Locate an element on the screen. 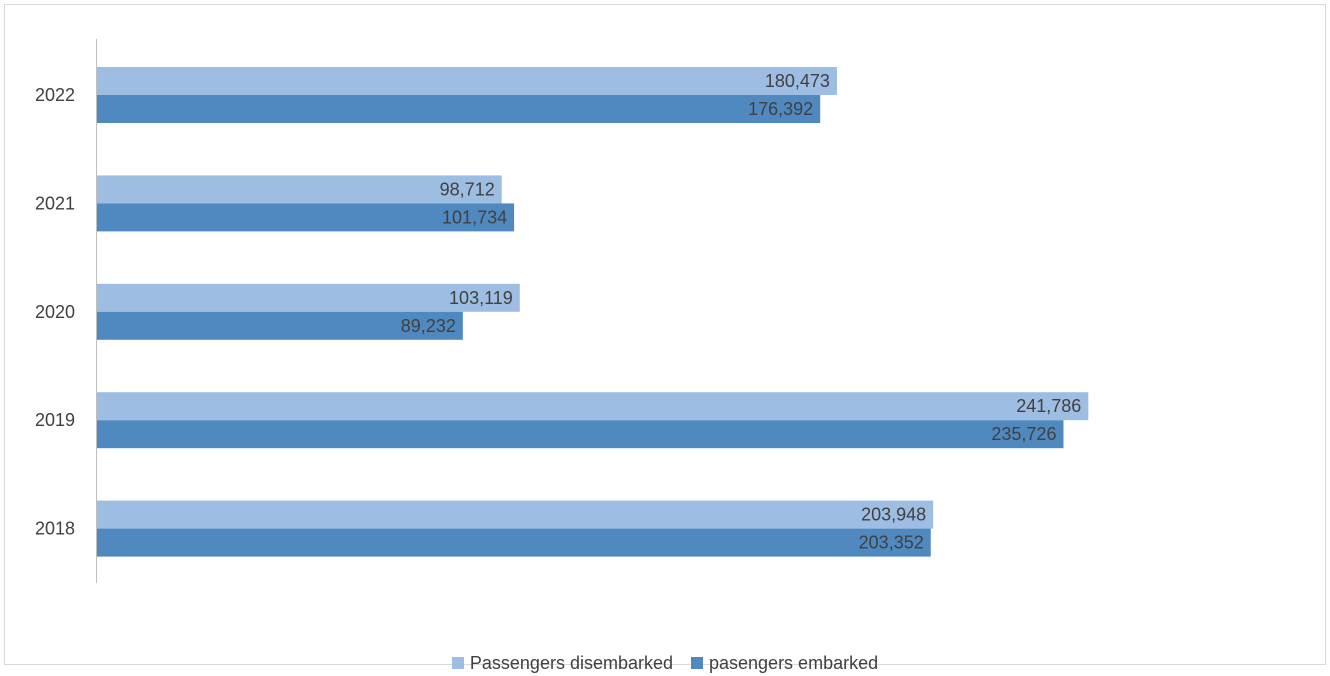 Image resolution: width=1330 pixels, height=676 pixels. data-label: 180,473 is located at coordinates (797, 81).